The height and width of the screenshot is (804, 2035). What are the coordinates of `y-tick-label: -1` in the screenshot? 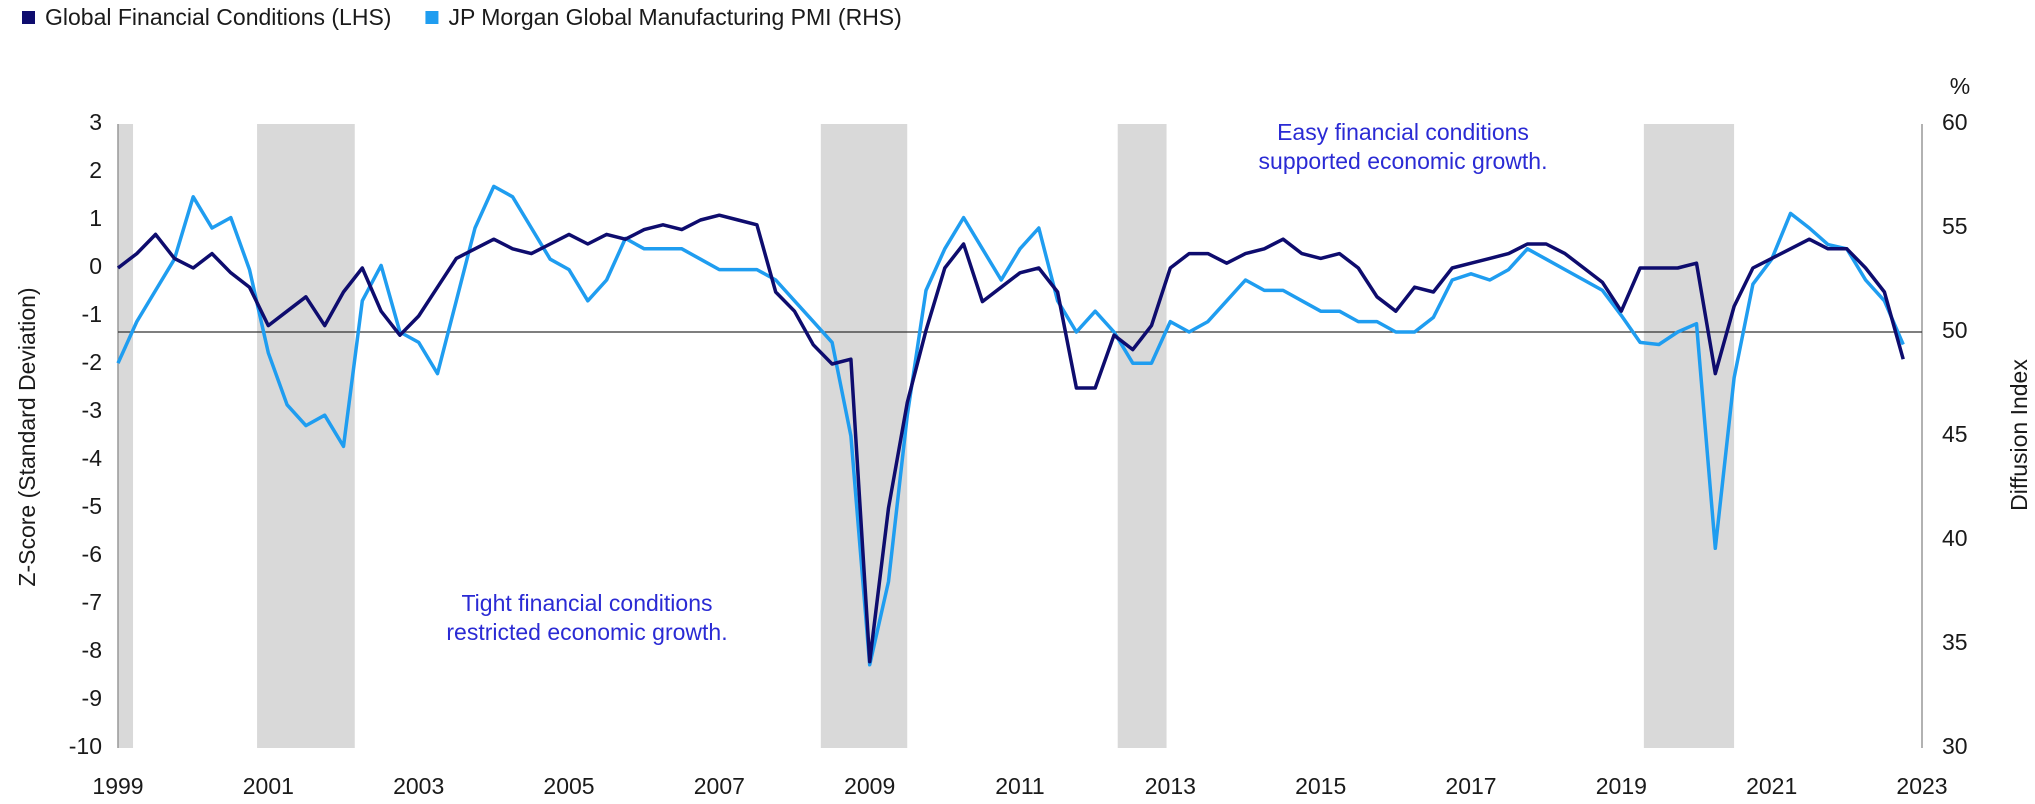 It's located at (92, 314).